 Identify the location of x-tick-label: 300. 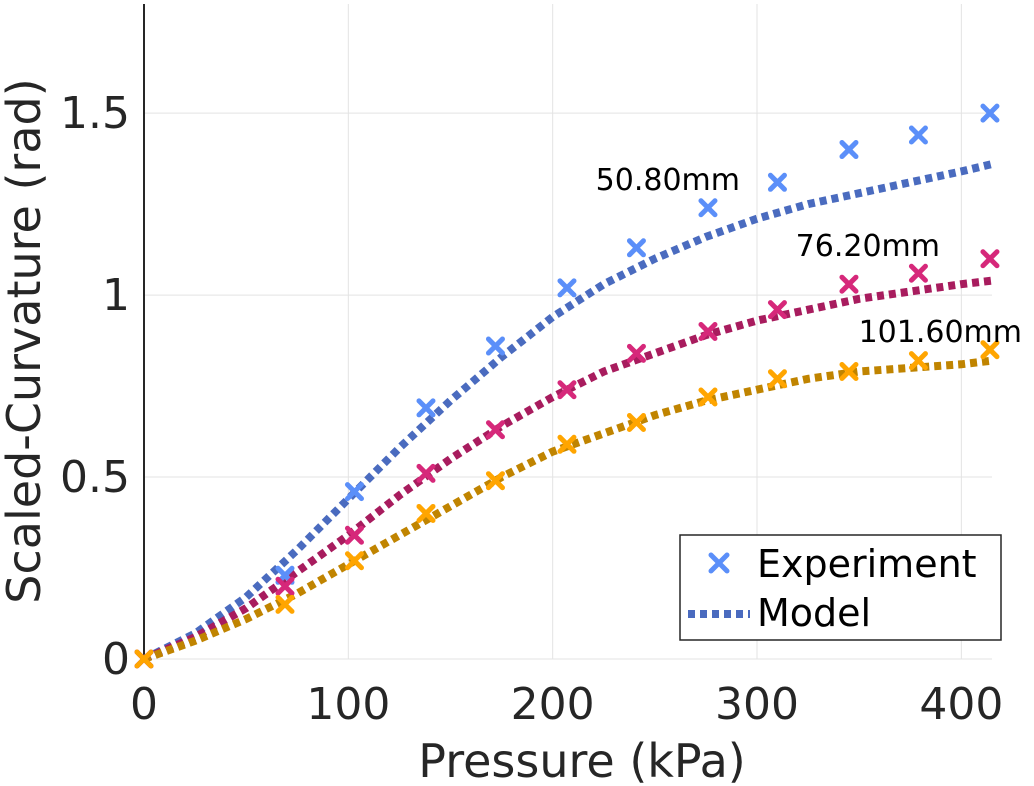
(757, 704).